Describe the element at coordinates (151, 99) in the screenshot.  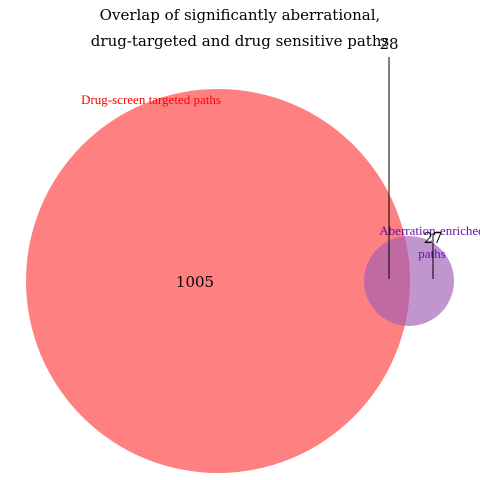
I see `drug-screen-label: Drug-screen targeted paths` at that location.